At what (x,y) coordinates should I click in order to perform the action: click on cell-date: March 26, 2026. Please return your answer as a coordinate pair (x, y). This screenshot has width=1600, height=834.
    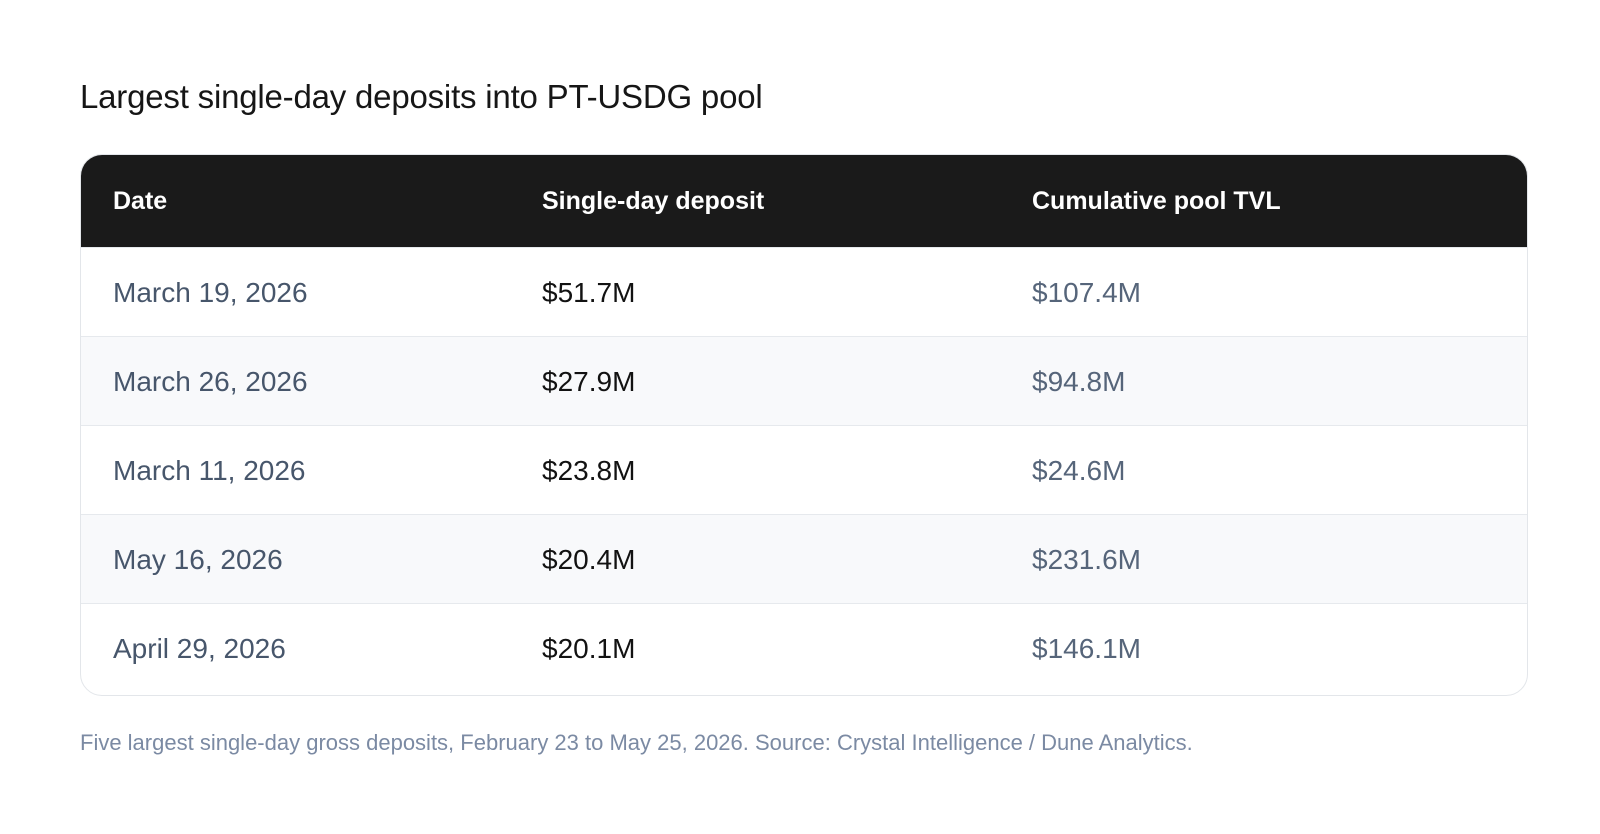
    Looking at the image, I should click on (210, 381).